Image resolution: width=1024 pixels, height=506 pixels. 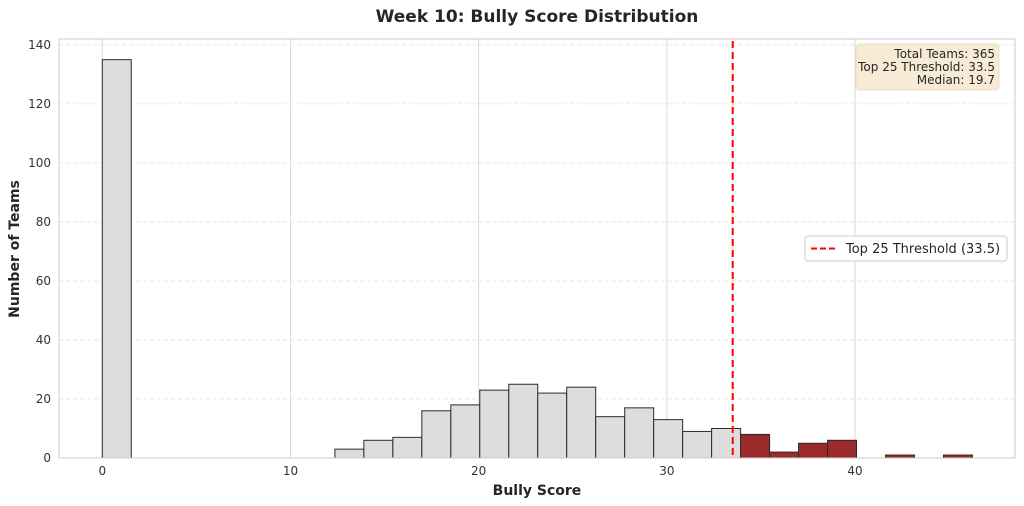 I want to click on y-axis-label: Number of Teams, so click(x=15, y=249).